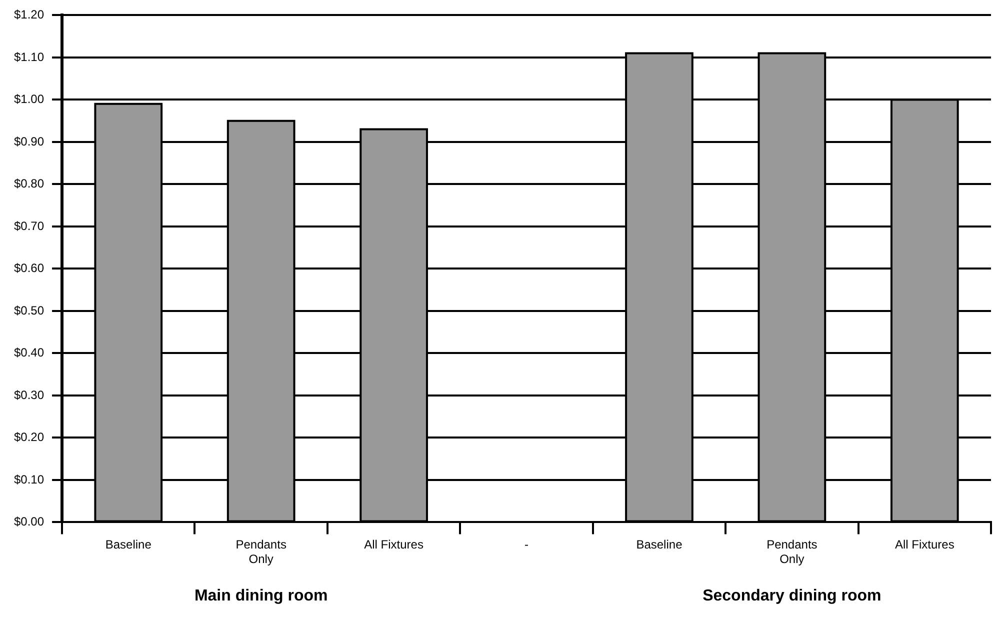 This screenshot has height=631, width=995. What do you see at coordinates (526, 545) in the screenshot?
I see `x-tick-label: -` at bounding box center [526, 545].